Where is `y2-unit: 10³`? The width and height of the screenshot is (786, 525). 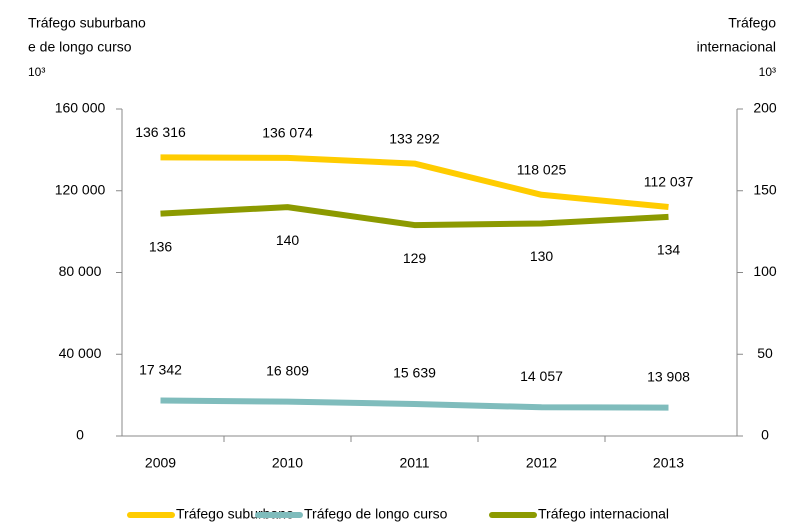 y2-unit: 10³ is located at coordinates (767, 72).